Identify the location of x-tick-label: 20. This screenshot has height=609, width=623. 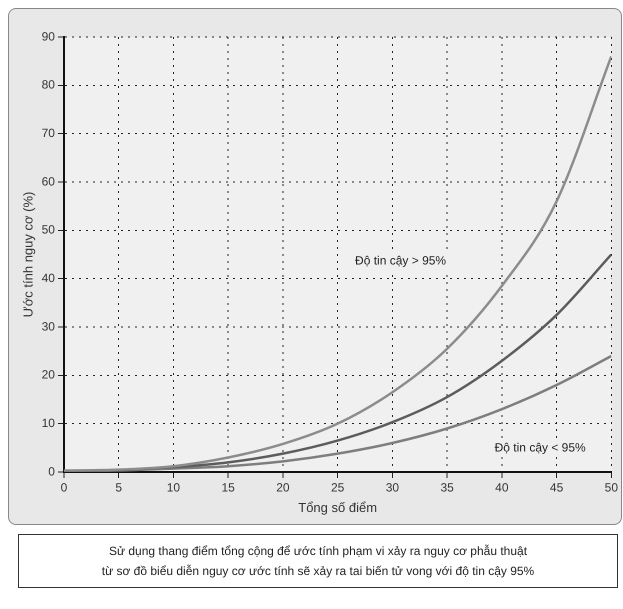
(283, 487).